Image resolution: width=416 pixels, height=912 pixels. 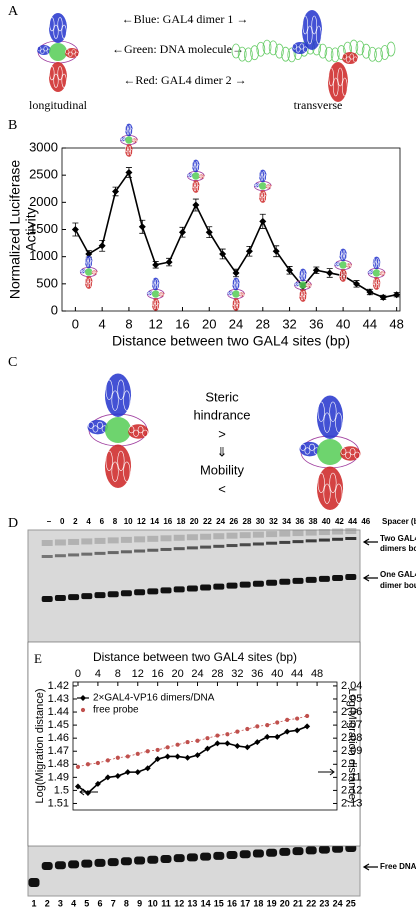 I want to click on legend-text: ←Green: DNA molecule→, so click(x=178, y=49).